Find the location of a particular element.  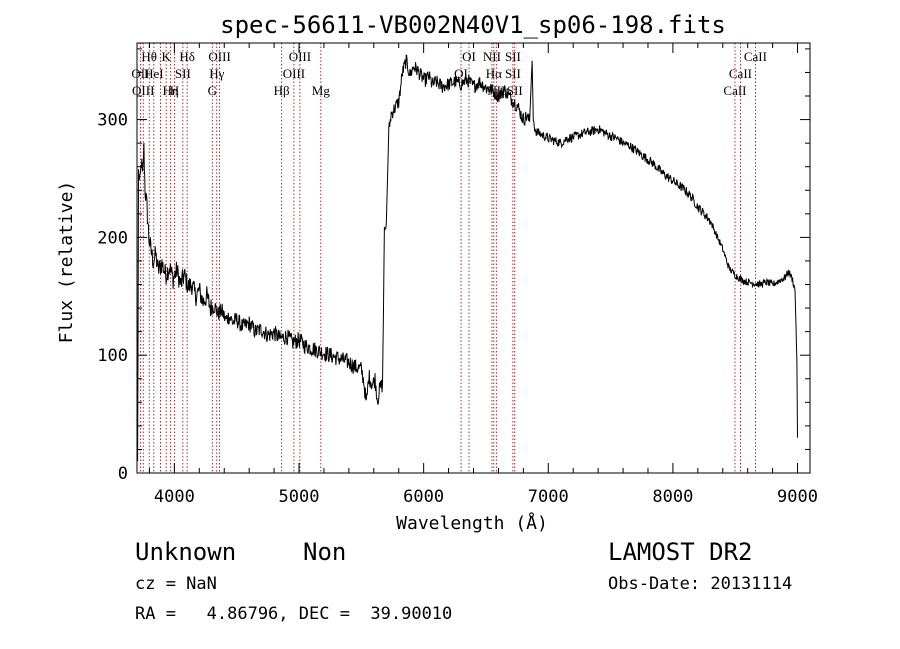

ra-dec-text: RA = 4.86796, DEC = 39.90010 is located at coordinates (294, 614).